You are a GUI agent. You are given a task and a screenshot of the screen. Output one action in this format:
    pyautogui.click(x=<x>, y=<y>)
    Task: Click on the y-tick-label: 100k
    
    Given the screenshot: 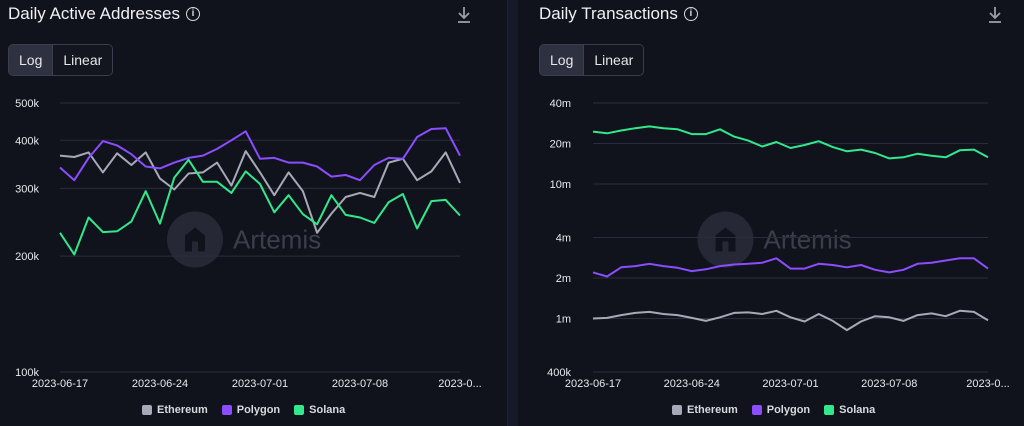 What is the action you would take?
    pyautogui.click(x=27, y=373)
    